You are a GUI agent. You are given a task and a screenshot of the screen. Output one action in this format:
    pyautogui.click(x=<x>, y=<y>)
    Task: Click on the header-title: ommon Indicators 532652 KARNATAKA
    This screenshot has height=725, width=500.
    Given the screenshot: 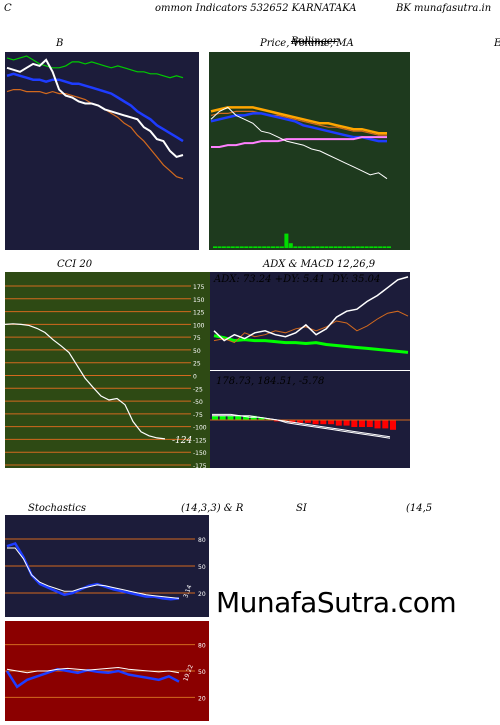 What is the action you would take?
    pyautogui.click(x=256, y=8)
    